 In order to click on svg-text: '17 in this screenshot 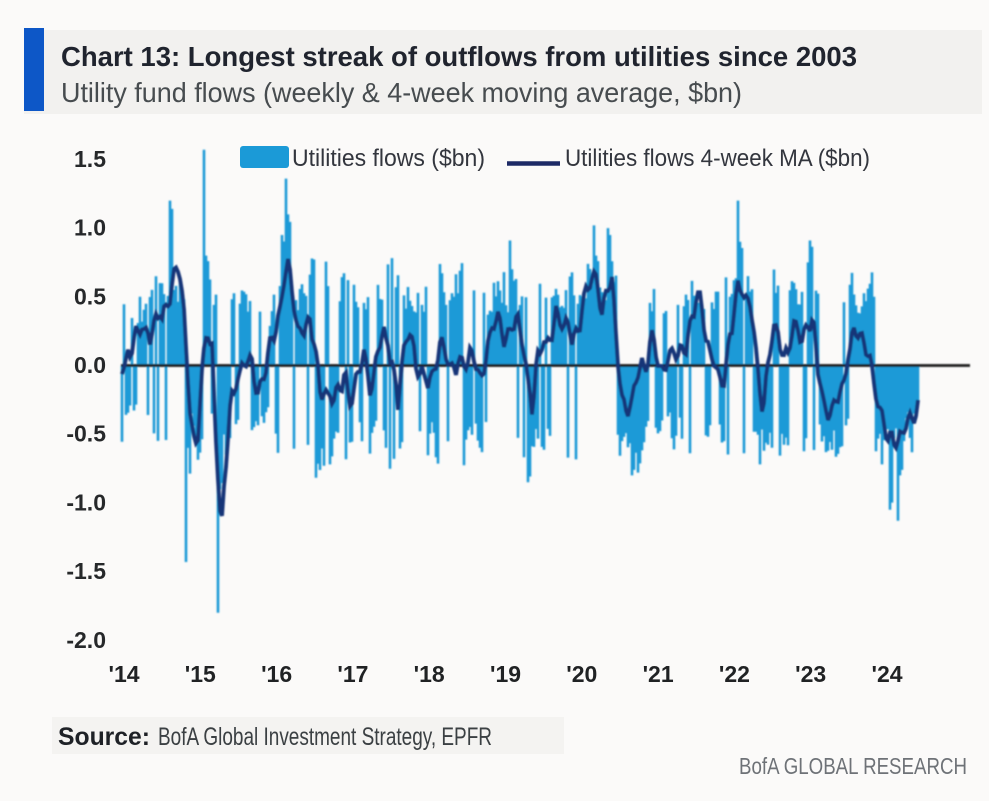, I will do `click(352, 674)`.